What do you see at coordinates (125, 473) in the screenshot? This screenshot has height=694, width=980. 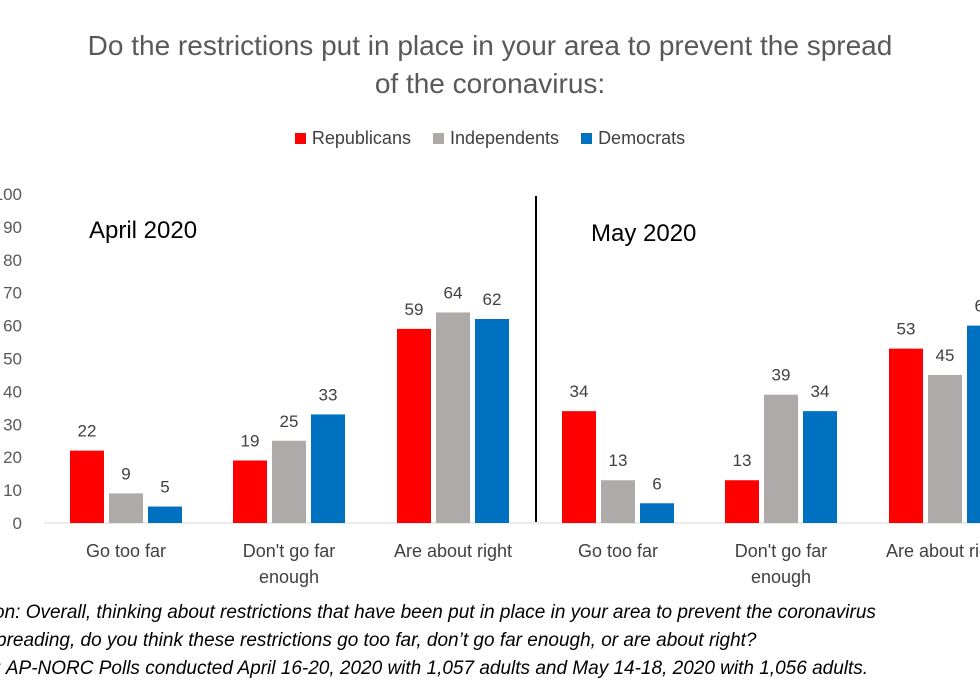 I see `data-label: 9` at bounding box center [125, 473].